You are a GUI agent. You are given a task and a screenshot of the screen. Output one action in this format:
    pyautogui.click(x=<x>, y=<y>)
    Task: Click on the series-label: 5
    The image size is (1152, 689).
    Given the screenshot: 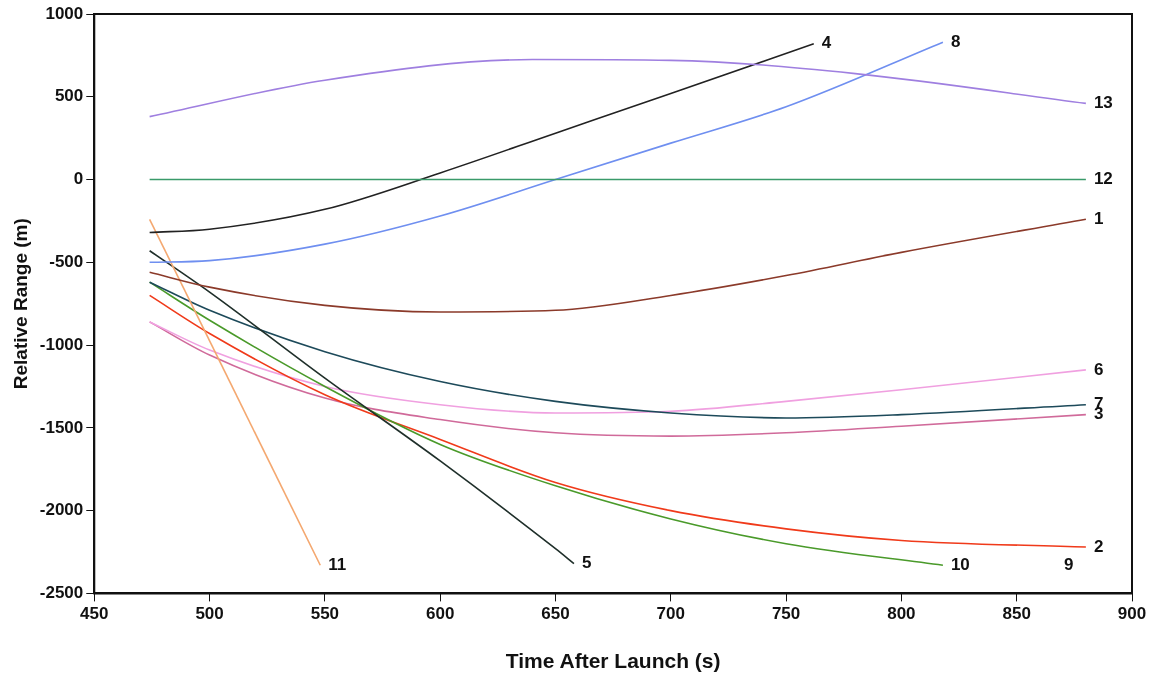 What is the action you would take?
    pyautogui.click(x=586, y=563)
    